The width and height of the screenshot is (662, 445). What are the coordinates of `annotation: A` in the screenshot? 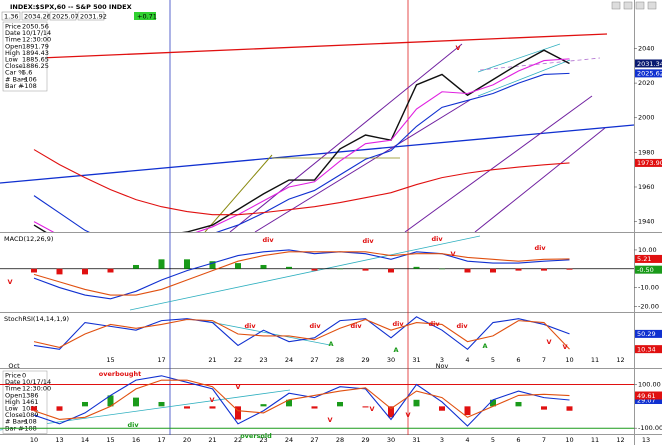 It's located at (330, 344).